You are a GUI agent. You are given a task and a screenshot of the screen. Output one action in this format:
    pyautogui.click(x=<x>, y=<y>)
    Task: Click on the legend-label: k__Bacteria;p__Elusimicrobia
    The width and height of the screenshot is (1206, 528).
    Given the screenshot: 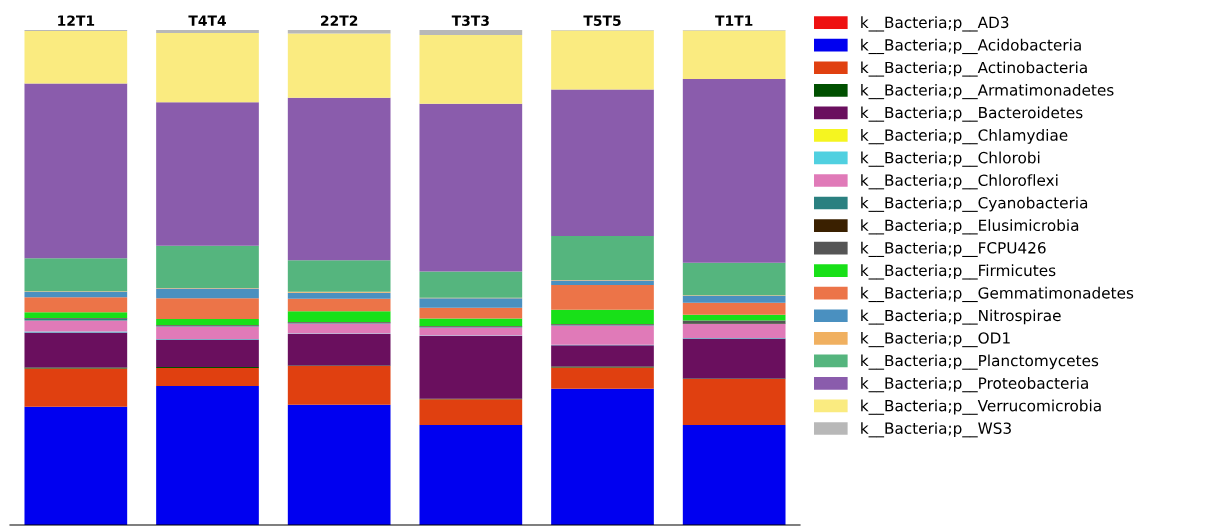 What is the action you would take?
    pyautogui.click(x=970, y=227)
    